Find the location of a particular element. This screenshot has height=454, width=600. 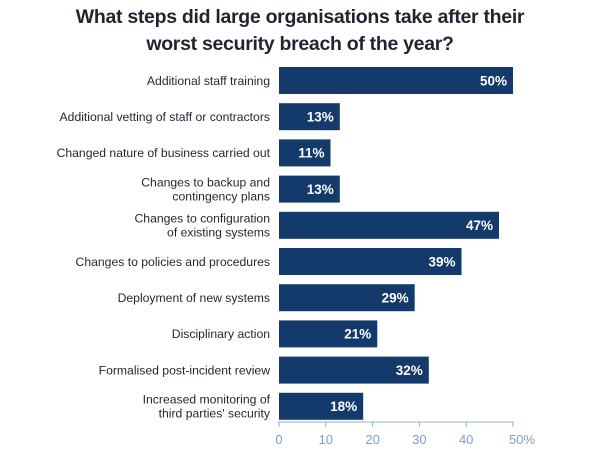

category-label: Deployment of new systems is located at coordinates (194, 298).